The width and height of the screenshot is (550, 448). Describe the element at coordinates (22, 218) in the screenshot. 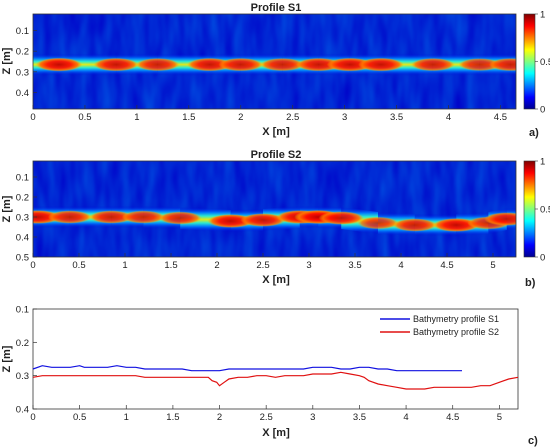

I see `panel-b-ytick-label: 0.3` at that location.